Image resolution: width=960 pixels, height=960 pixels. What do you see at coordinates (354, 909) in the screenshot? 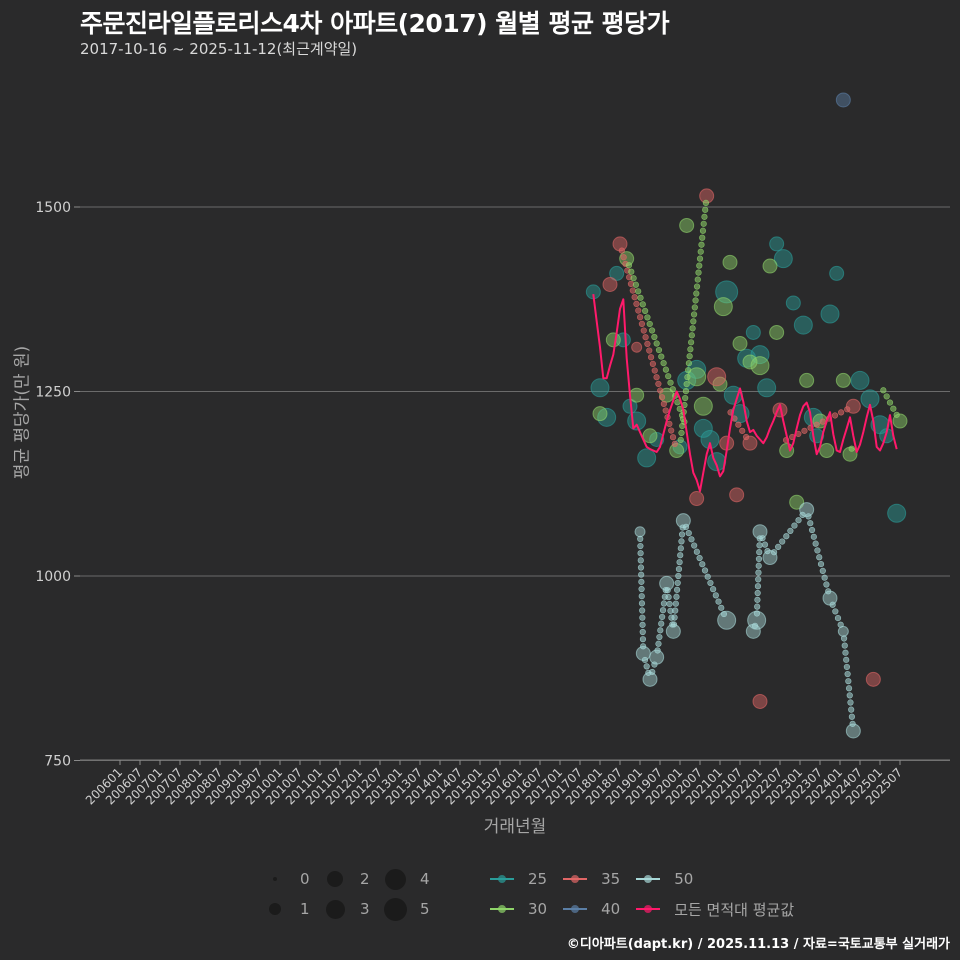
I see `size-legend-item: 3` at bounding box center [354, 909].